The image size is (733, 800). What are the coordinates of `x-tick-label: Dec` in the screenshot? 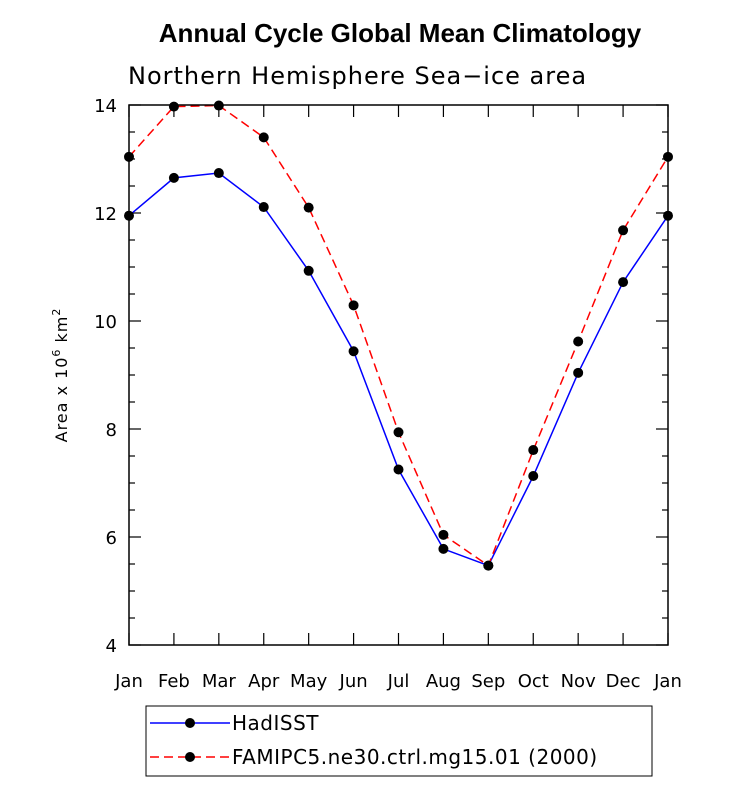 It's located at (623, 681).